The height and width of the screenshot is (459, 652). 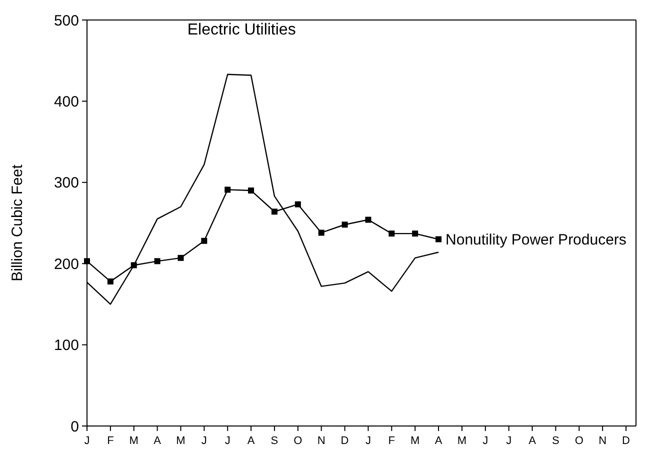 I want to click on series-label: Nonutility Power Producers, so click(x=536, y=239).